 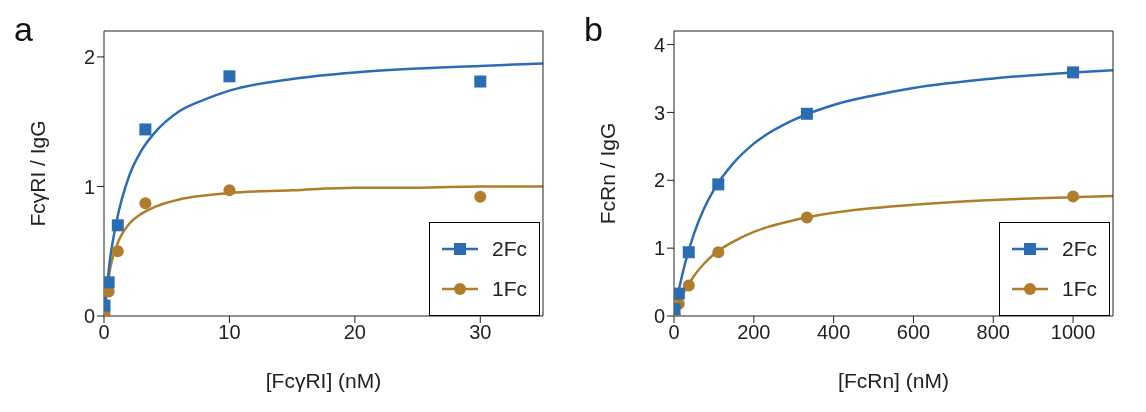 What do you see at coordinates (480, 332) in the screenshot?
I see `x-tick-label: 30` at bounding box center [480, 332].